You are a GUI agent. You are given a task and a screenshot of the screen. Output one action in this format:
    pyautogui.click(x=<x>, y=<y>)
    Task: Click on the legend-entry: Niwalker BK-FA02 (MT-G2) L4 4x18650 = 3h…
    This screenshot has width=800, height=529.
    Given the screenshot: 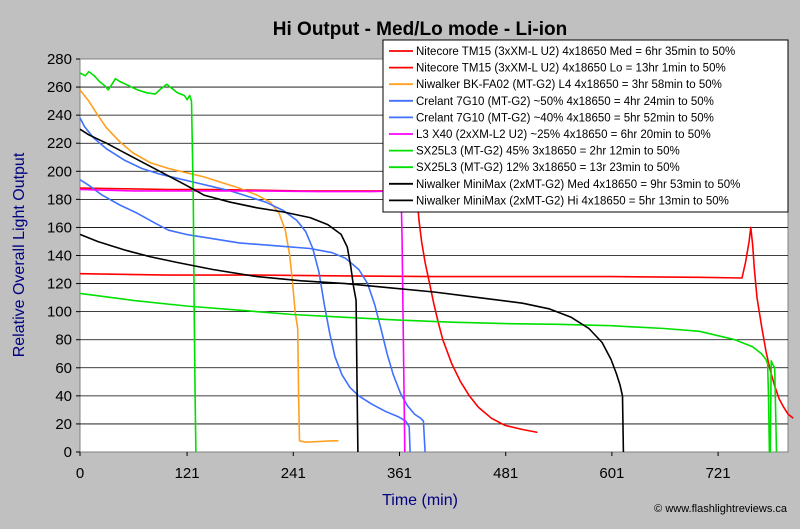 What is the action you would take?
    pyautogui.click(x=569, y=85)
    